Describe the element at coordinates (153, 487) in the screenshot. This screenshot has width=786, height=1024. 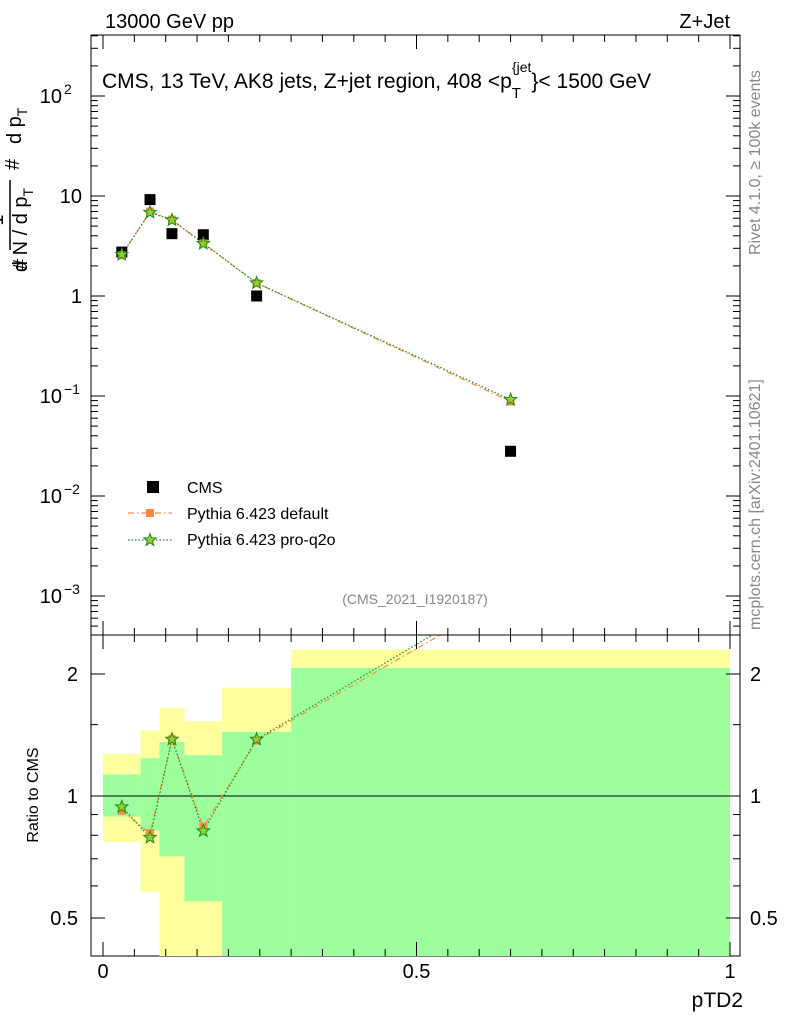
I see `legend-marker-cms` at that location.